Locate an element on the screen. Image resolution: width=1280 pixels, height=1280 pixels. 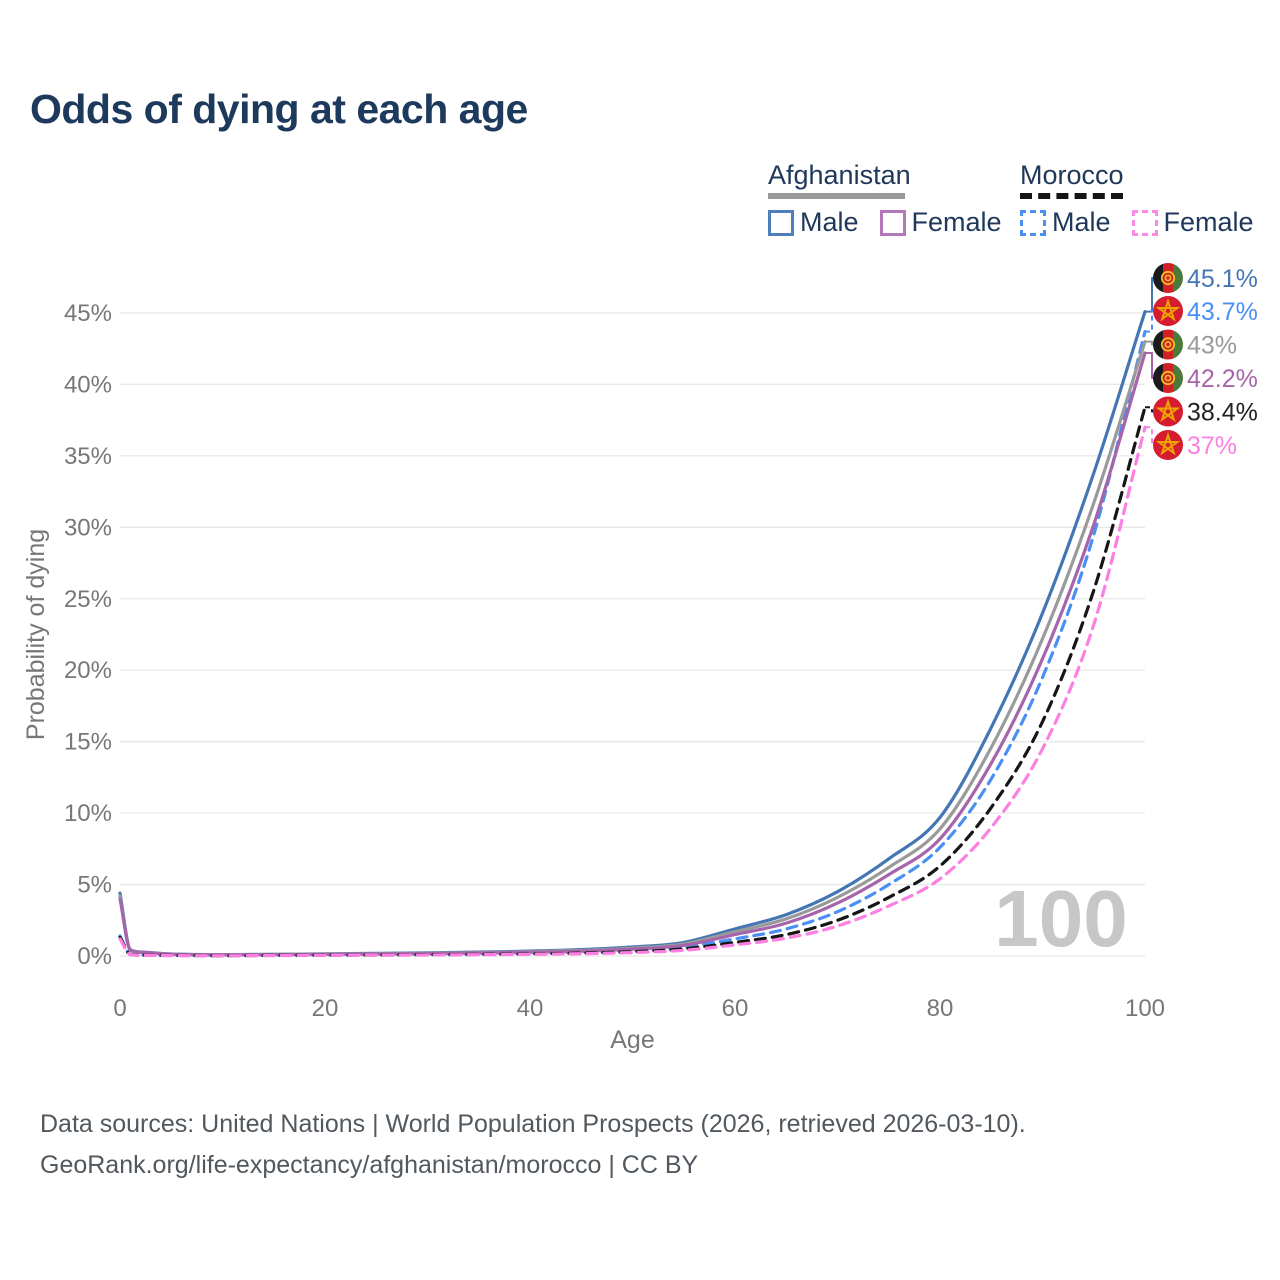
legend-label-morocco-female: Female is located at coordinates (1208, 222).